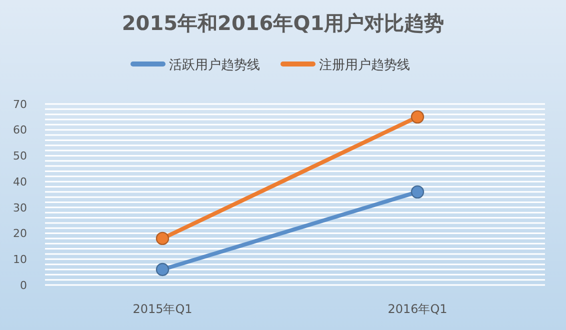  Describe the element at coordinates (20, 233) in the screenshot. I see `y-tick-label: 20` at that location.